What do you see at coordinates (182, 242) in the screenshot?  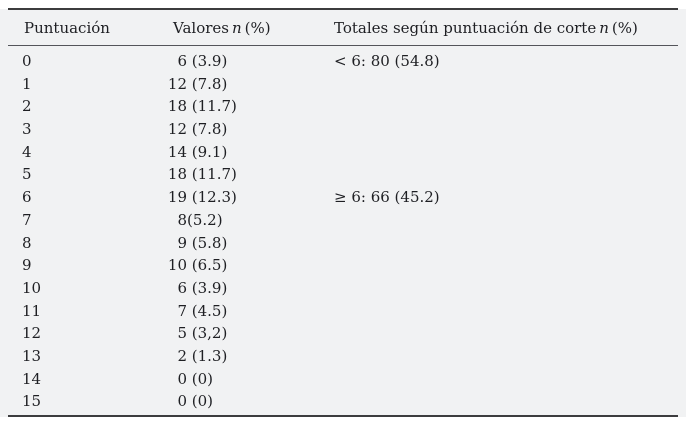 I see `value-n-cell: 9` at bounding box center [182, 242].